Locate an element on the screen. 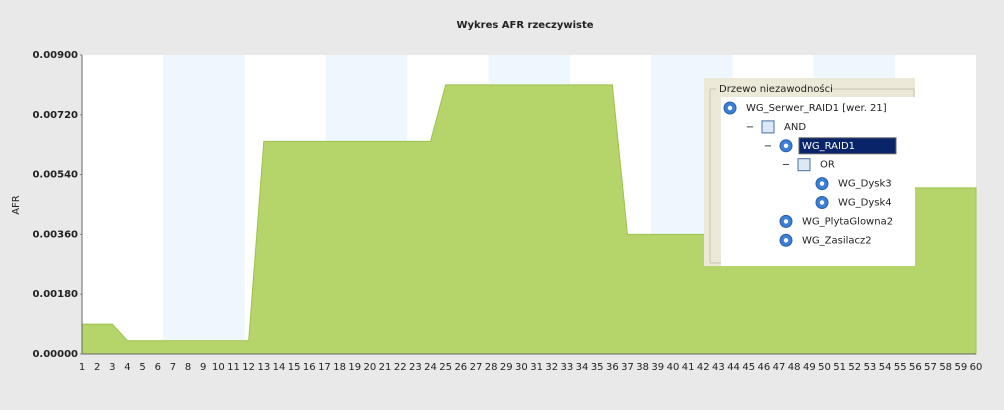 The height and width of the screenshot is (410, 1004). x-tick-label: 48 is located at coordinates (794, 367).